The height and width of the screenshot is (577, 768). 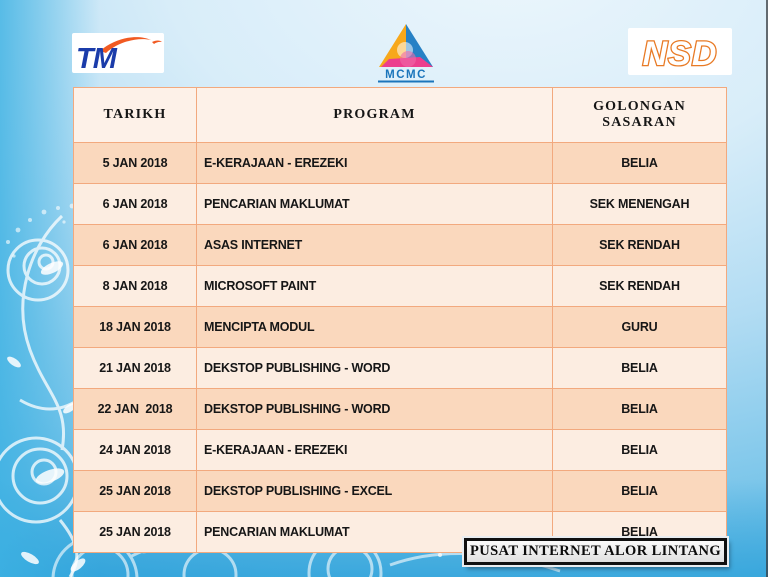 I want to click on cell-target: SEK MENENGAH, so click(x=639, y=204).